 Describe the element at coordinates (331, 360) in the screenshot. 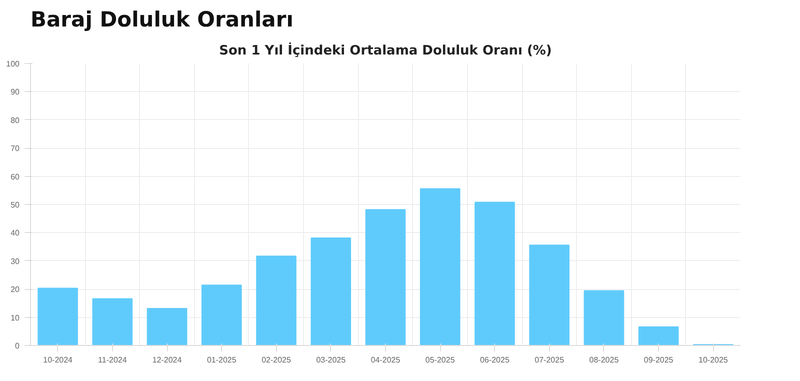

I see `x-tick-label: 03-2025` at that location.